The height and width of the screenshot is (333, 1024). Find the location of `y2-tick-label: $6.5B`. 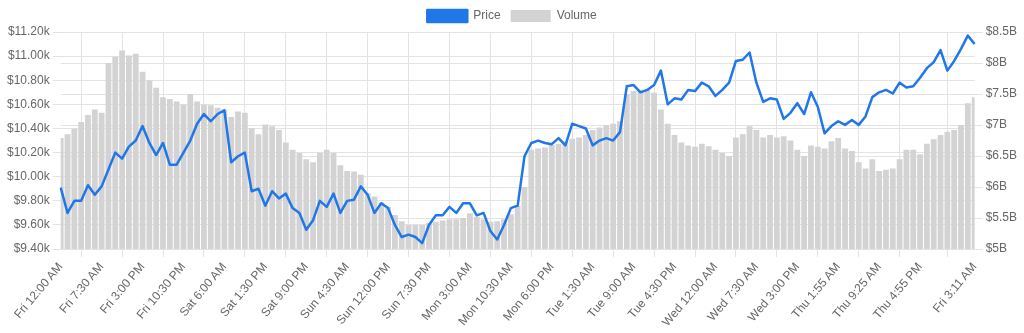

y2-tick-label: $6.5B is located at coordinates (1001, 155).